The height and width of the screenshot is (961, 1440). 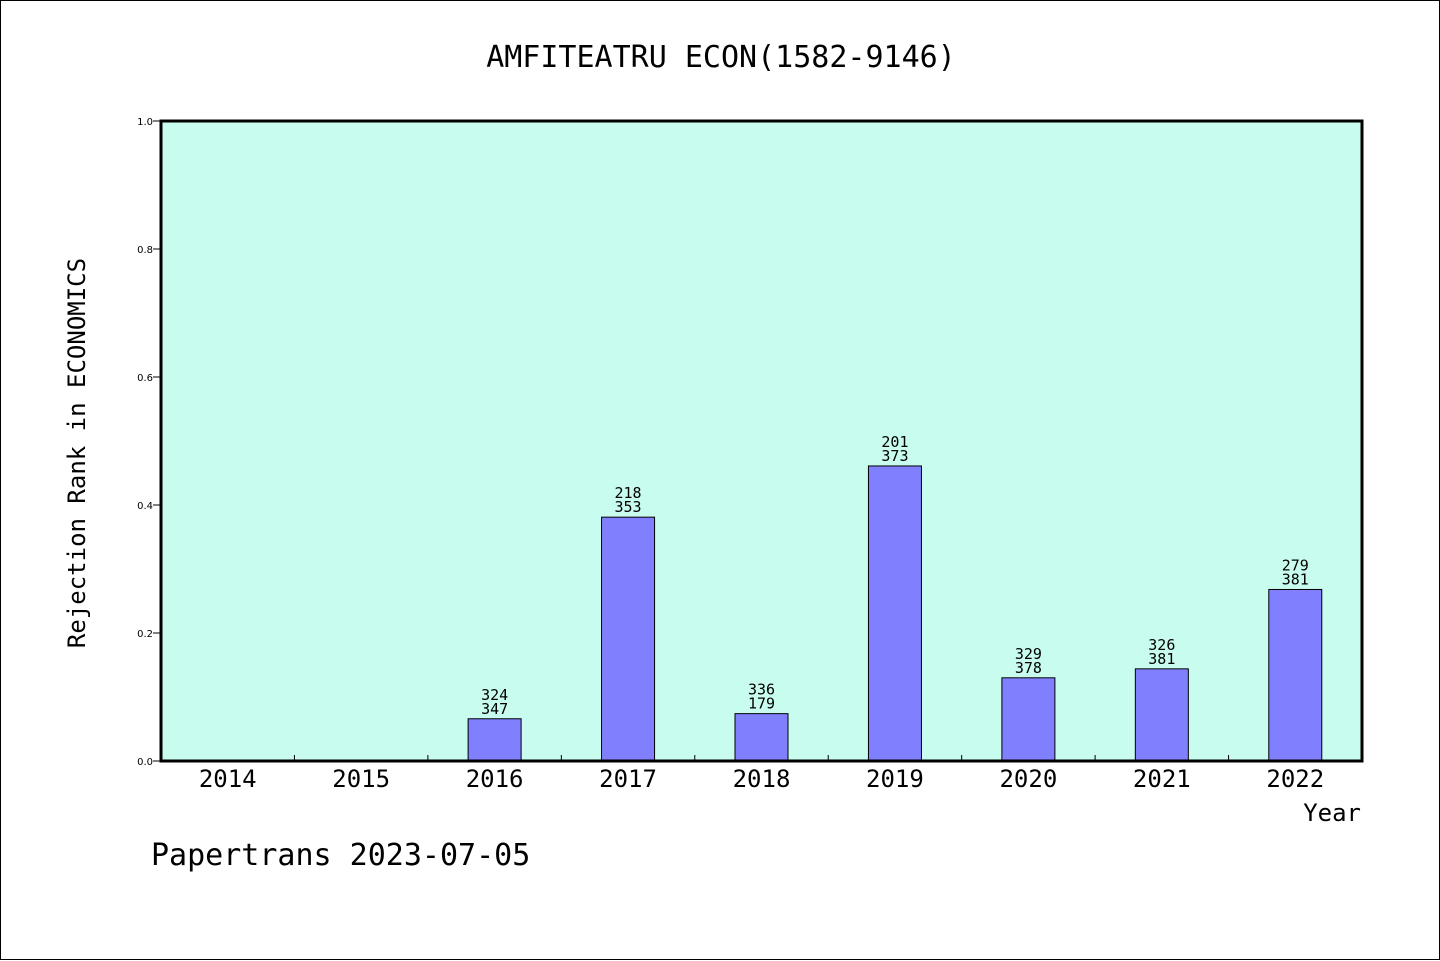 I want to click on bar-2020, so click(x=1028, y=719).